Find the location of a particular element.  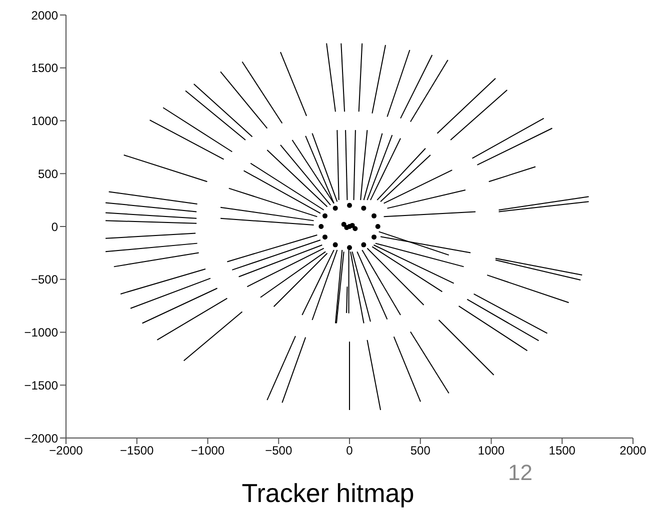

y-tick-label: −1500 is located at coordinates (41, 385).